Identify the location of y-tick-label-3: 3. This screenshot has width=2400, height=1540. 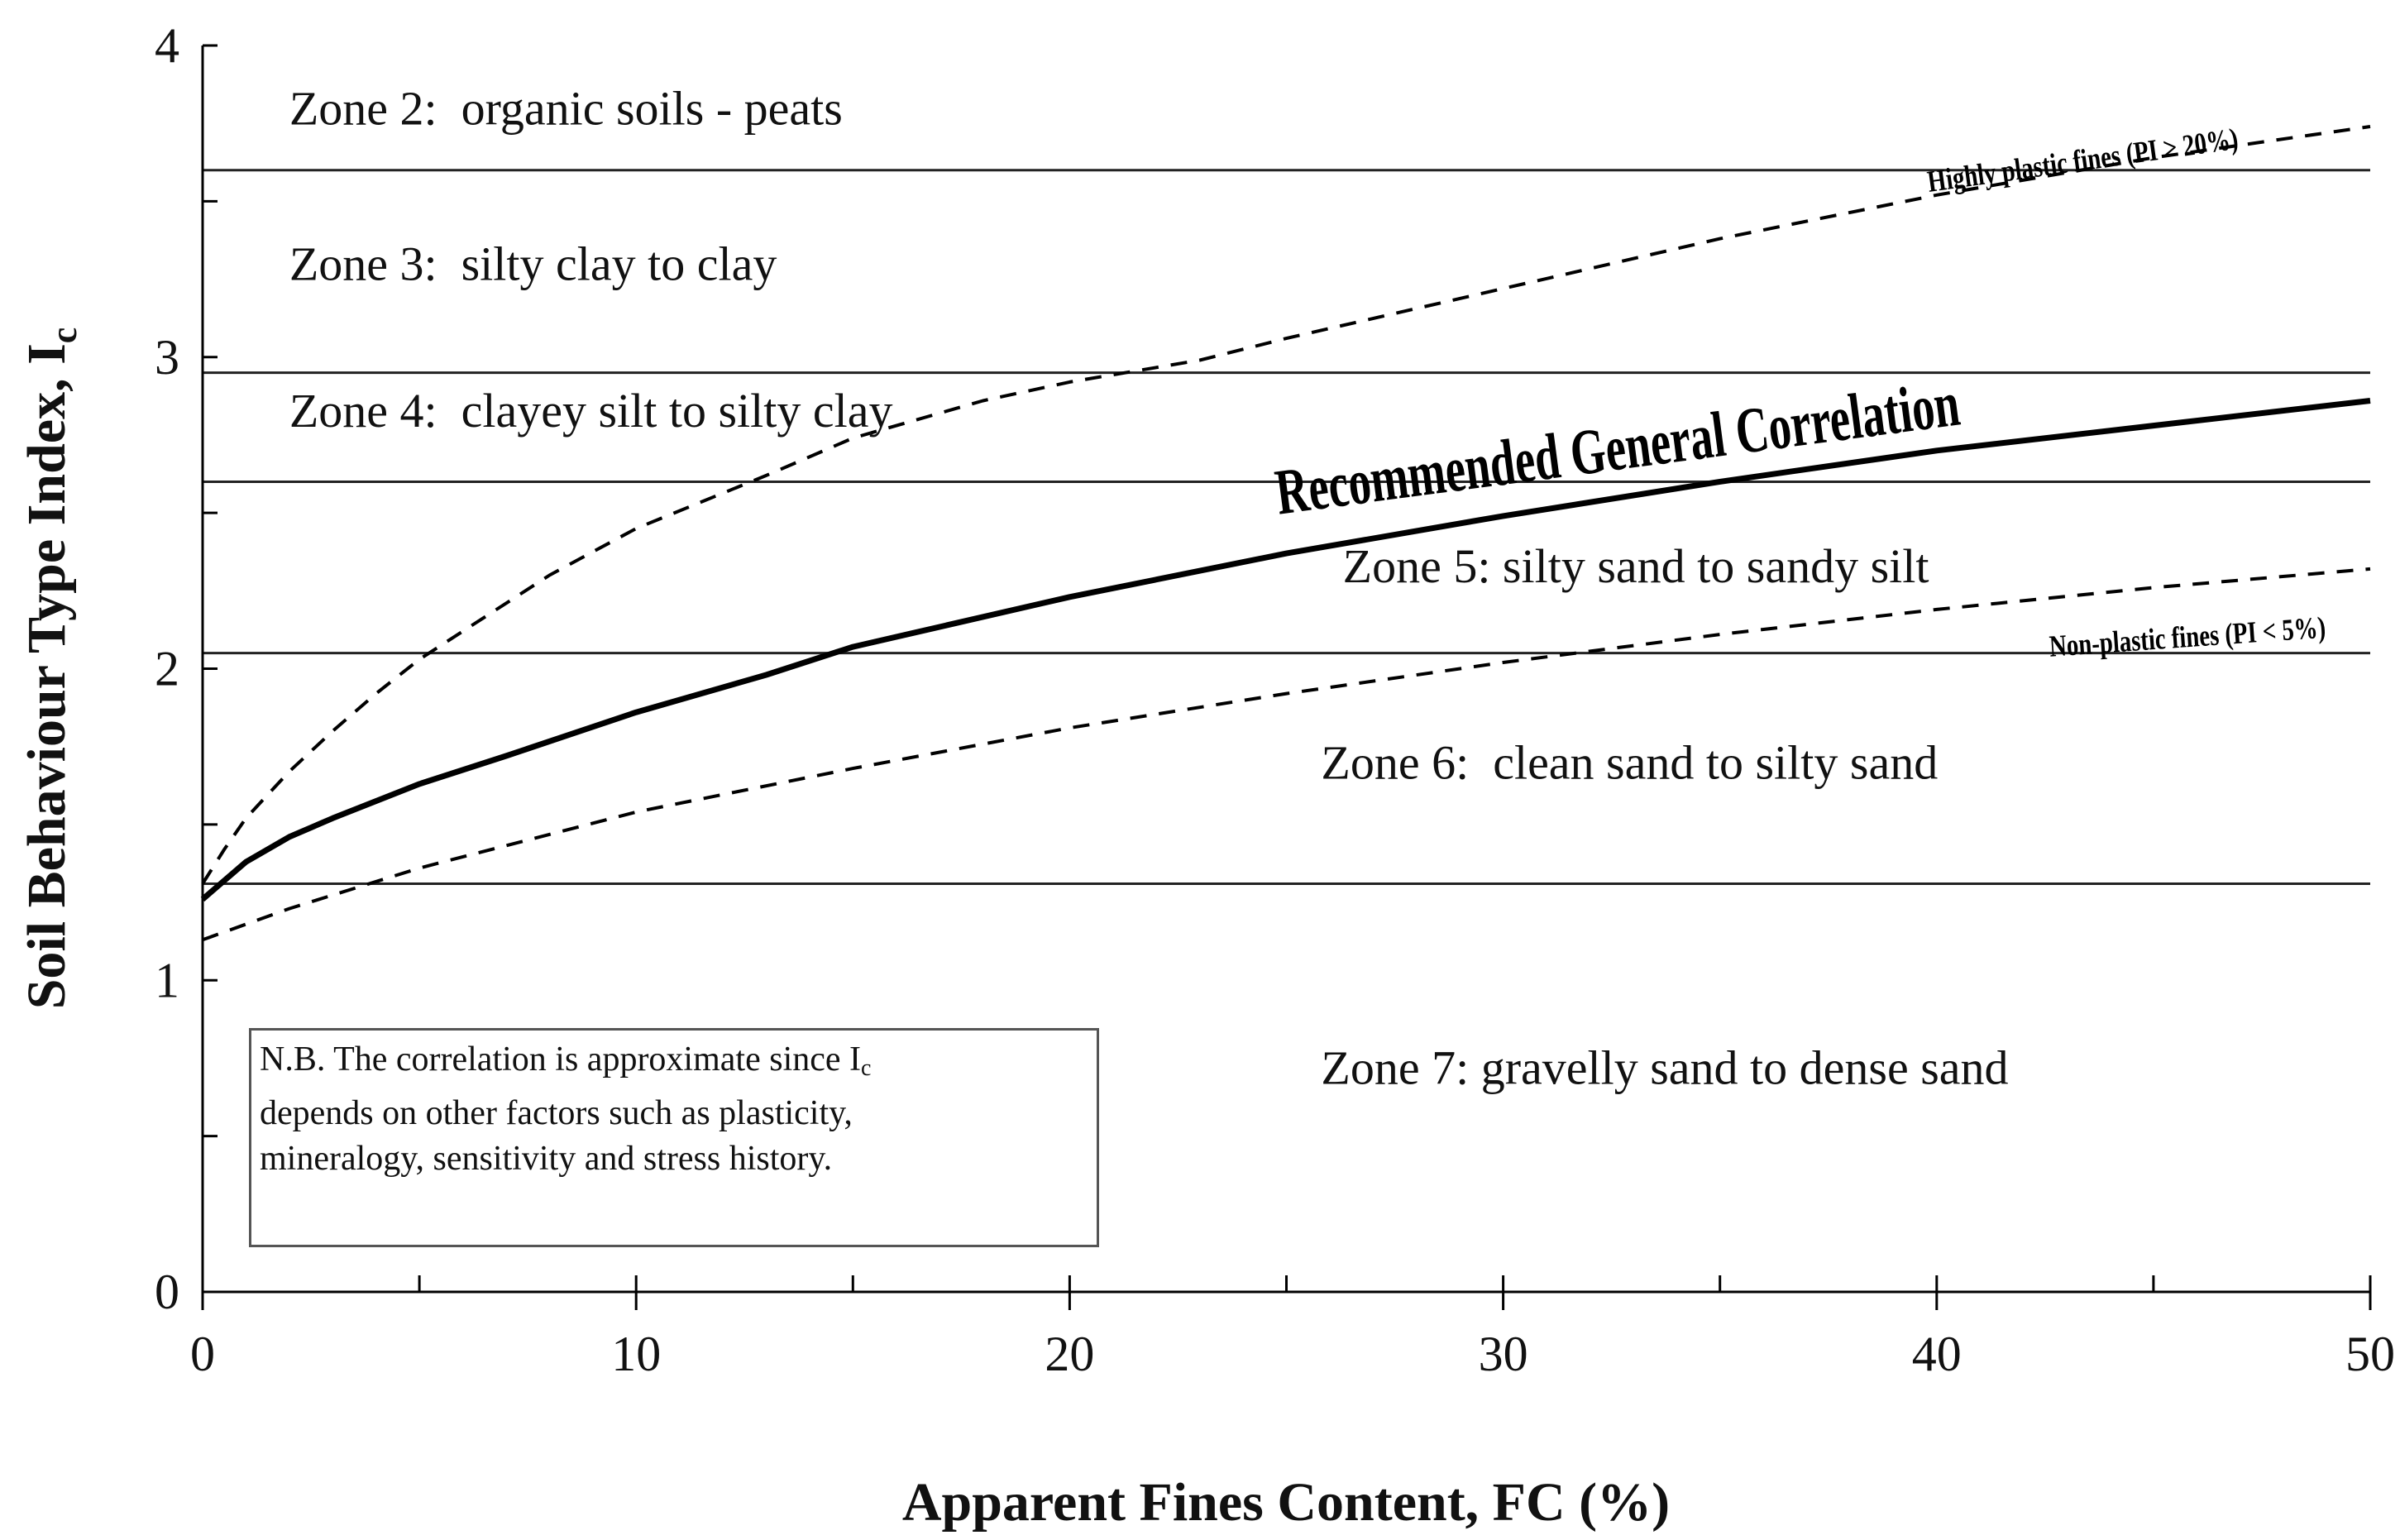
(167, 357).